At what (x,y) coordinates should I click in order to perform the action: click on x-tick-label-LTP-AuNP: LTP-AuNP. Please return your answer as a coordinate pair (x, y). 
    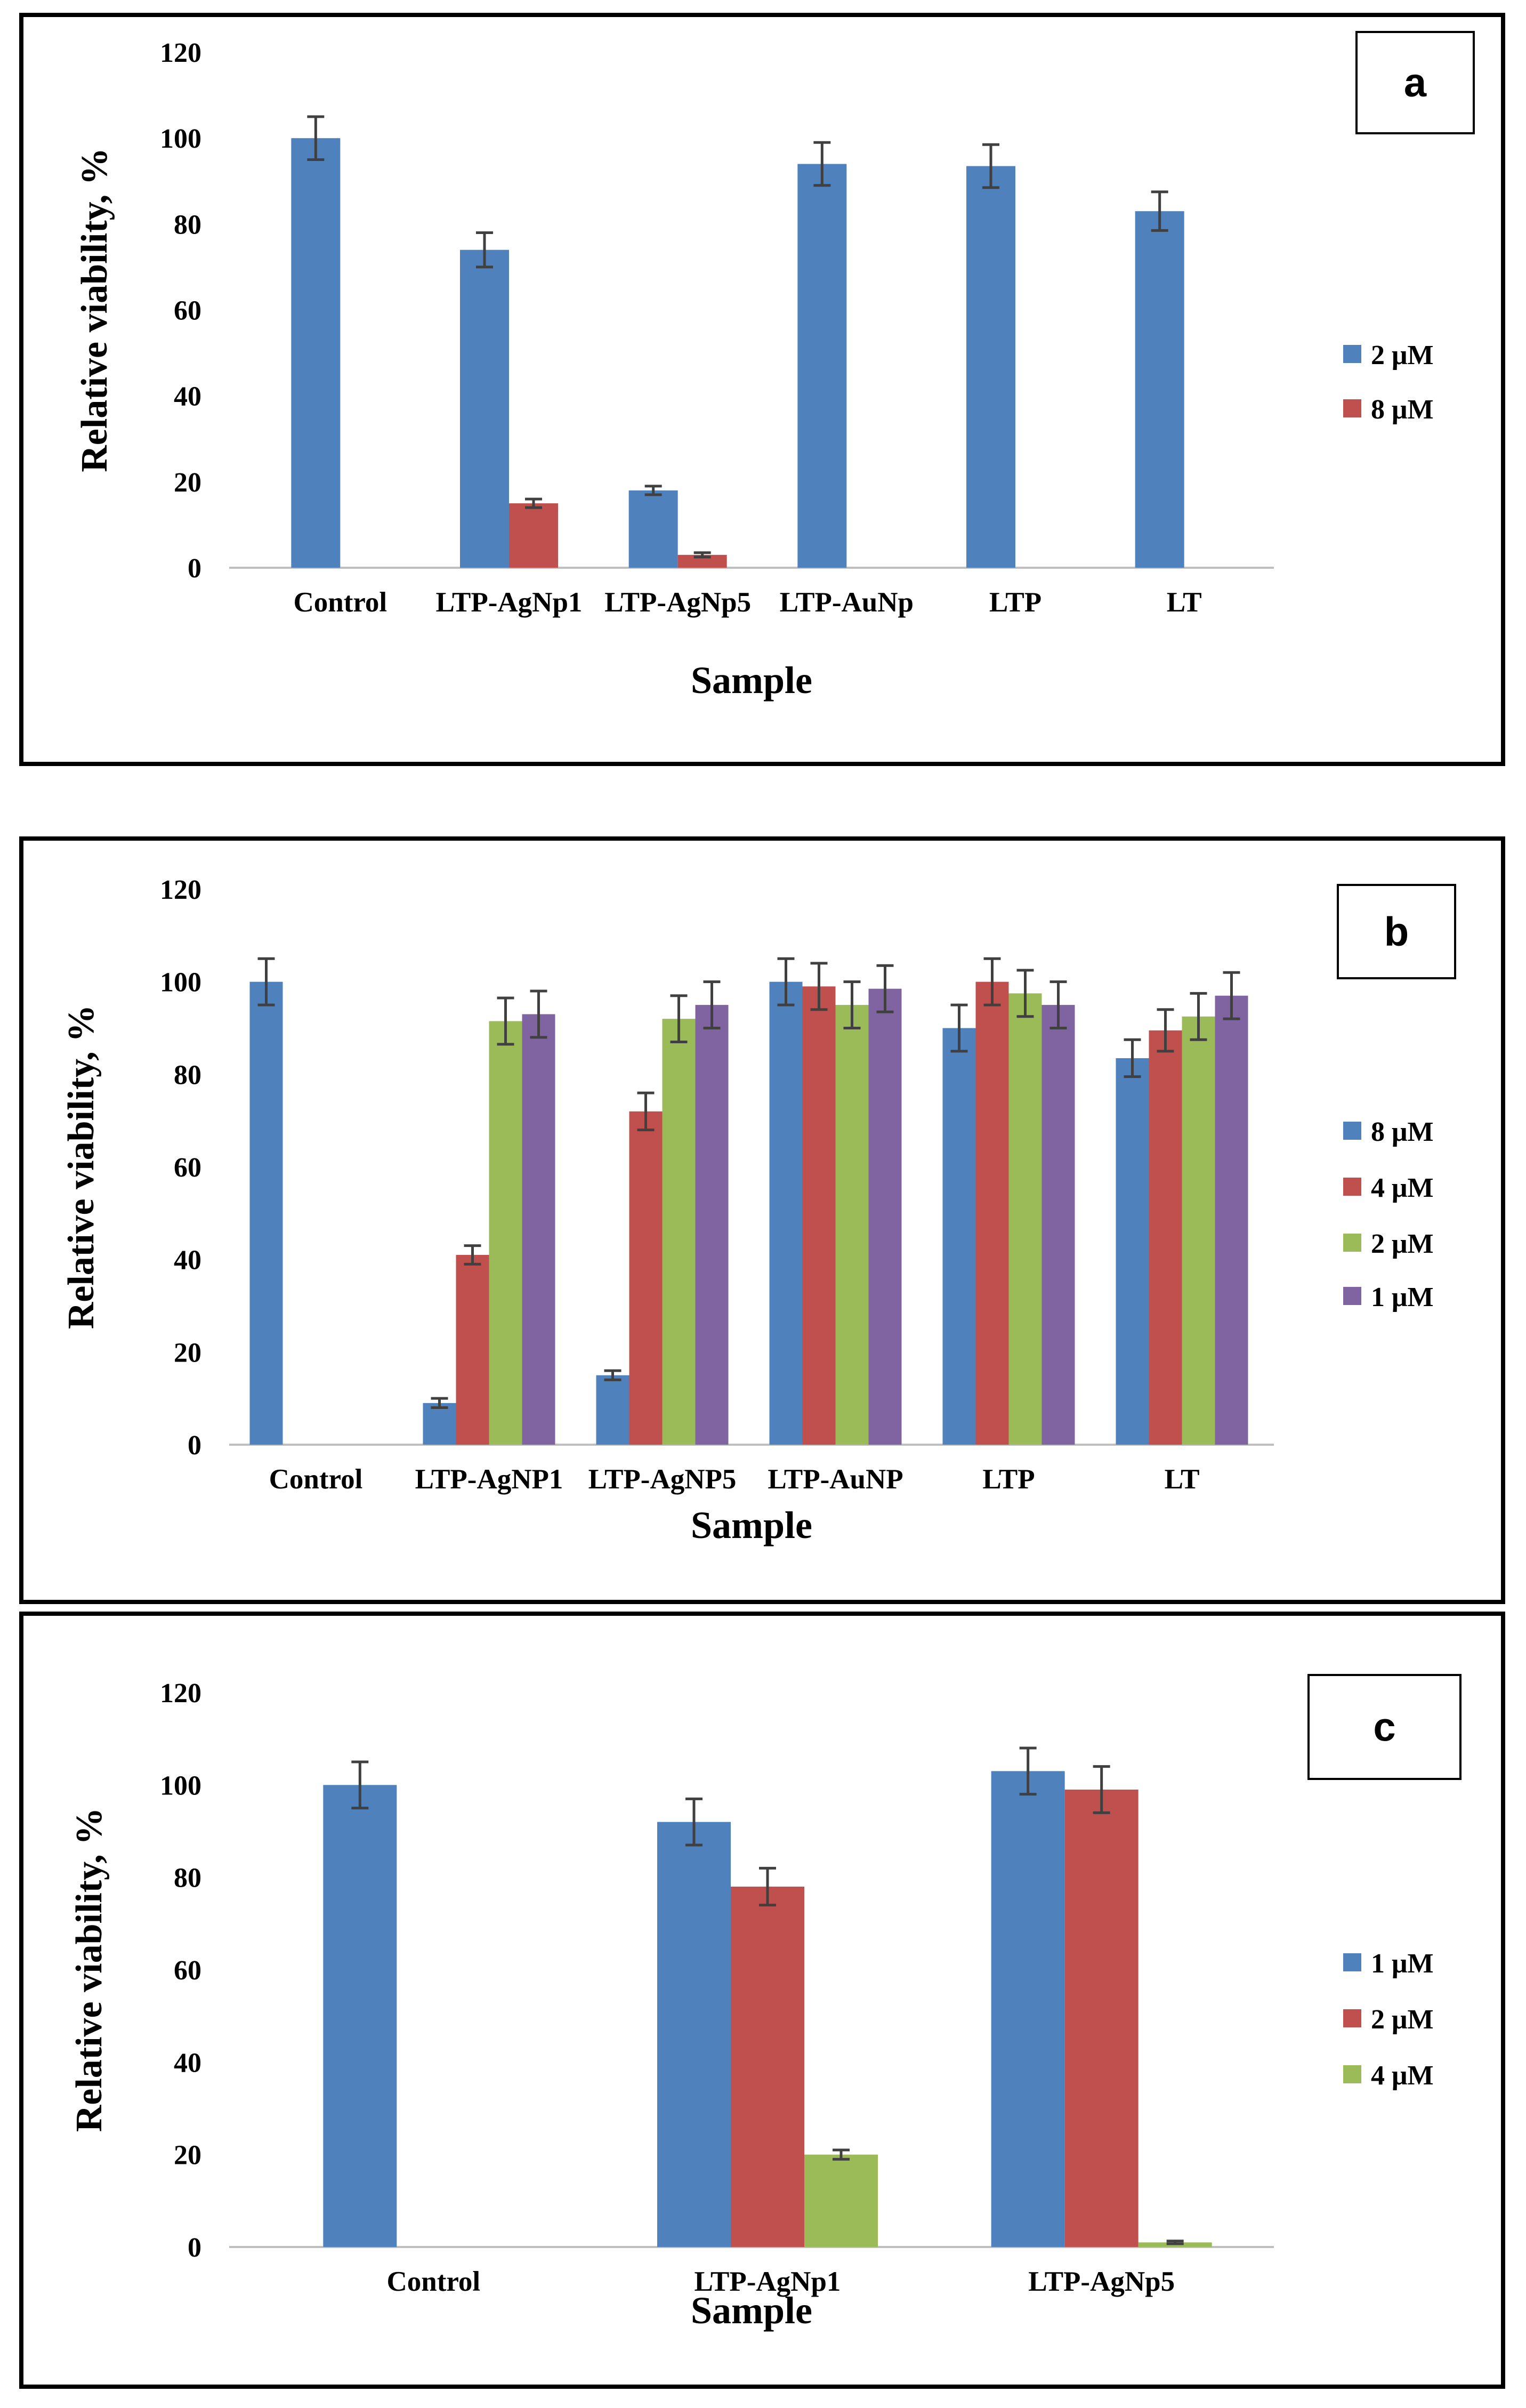
    Looking at the image, I should click on (835, 1479).